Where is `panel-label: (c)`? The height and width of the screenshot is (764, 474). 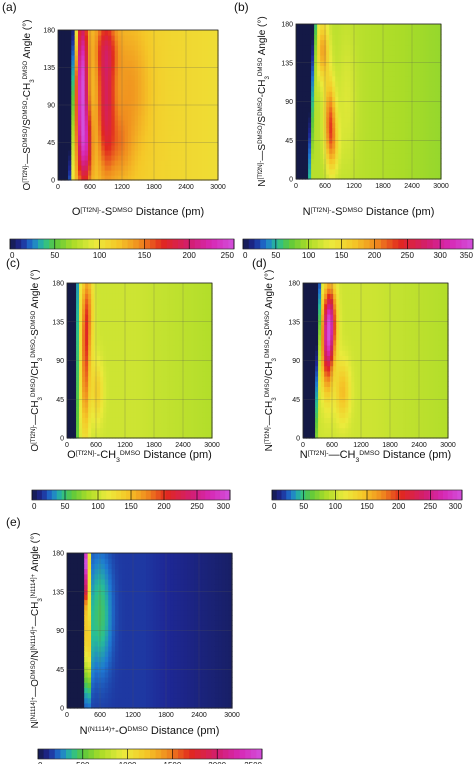 panel-label: (c) is located at coordinates (13, 263).